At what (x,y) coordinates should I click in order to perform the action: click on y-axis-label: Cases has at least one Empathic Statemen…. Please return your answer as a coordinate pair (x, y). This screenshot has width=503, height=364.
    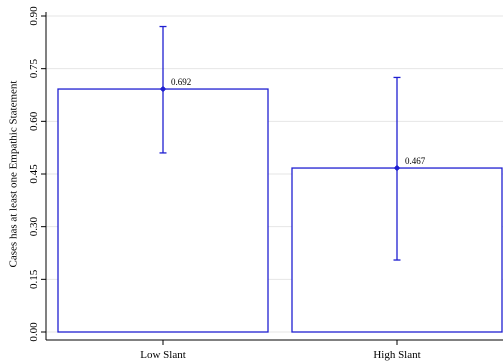
    Looking at the image, I should click on (14, 174).